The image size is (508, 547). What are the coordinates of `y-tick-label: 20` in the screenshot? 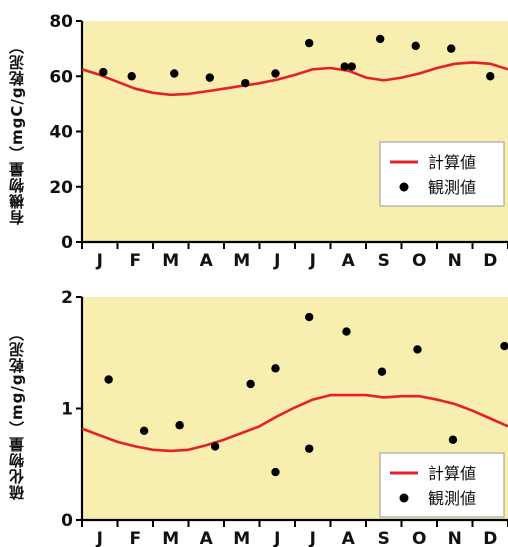 It's located at (61, 188).